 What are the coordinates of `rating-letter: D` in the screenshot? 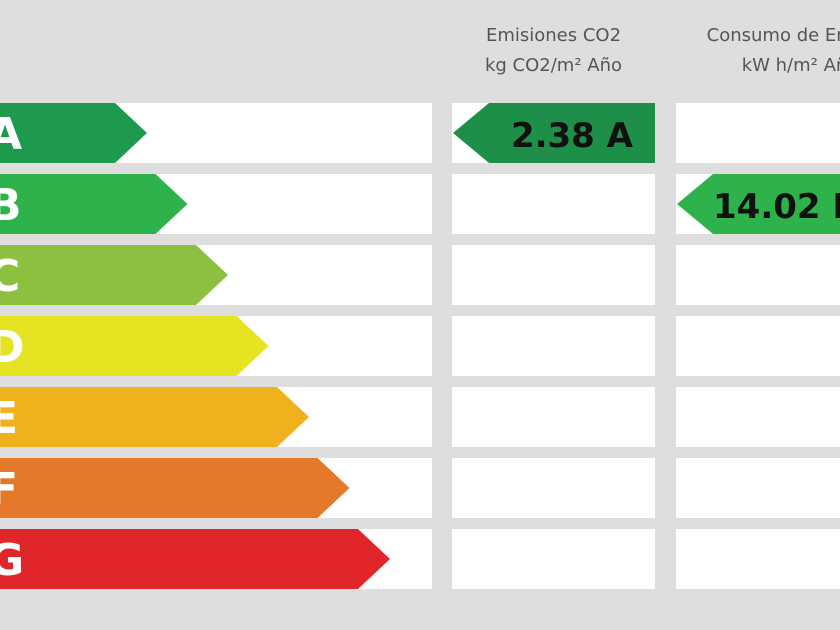 It's located at (12, 347).